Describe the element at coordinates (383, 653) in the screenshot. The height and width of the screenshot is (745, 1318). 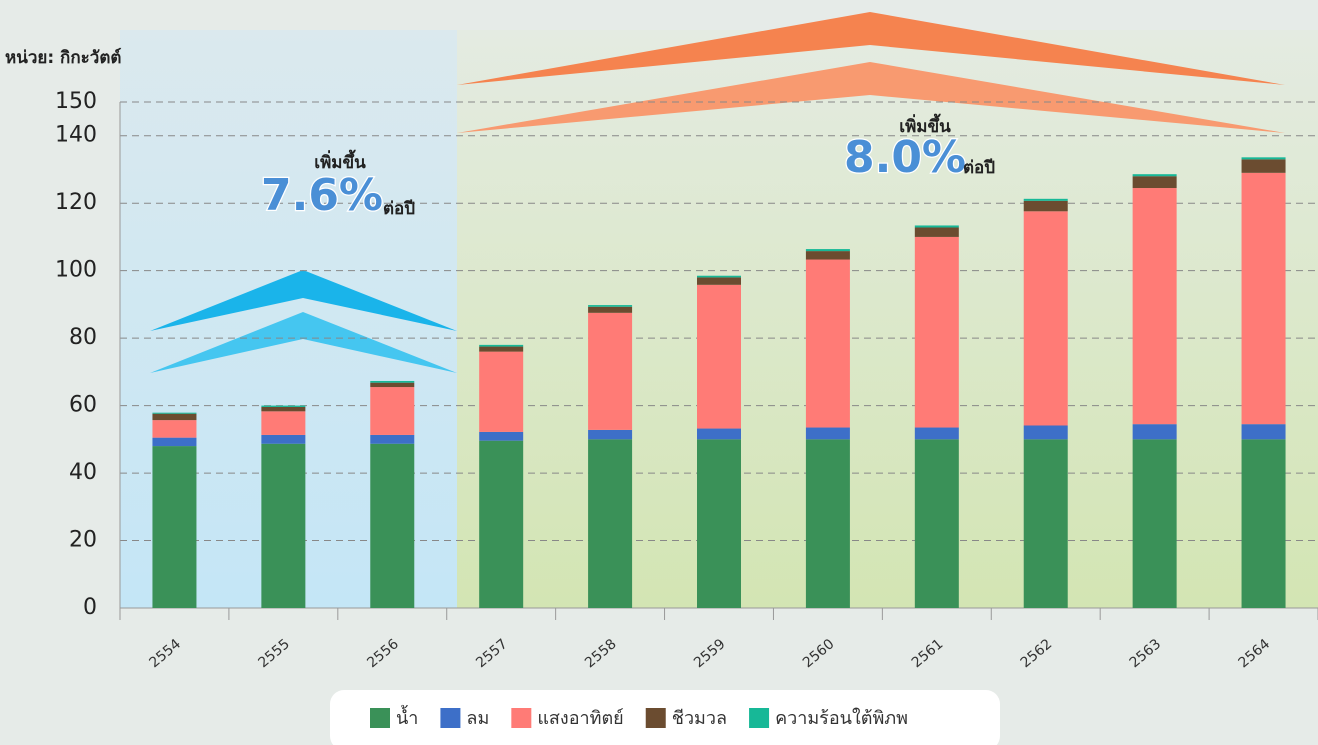
I see `x-tick-label: 2556` at that location.